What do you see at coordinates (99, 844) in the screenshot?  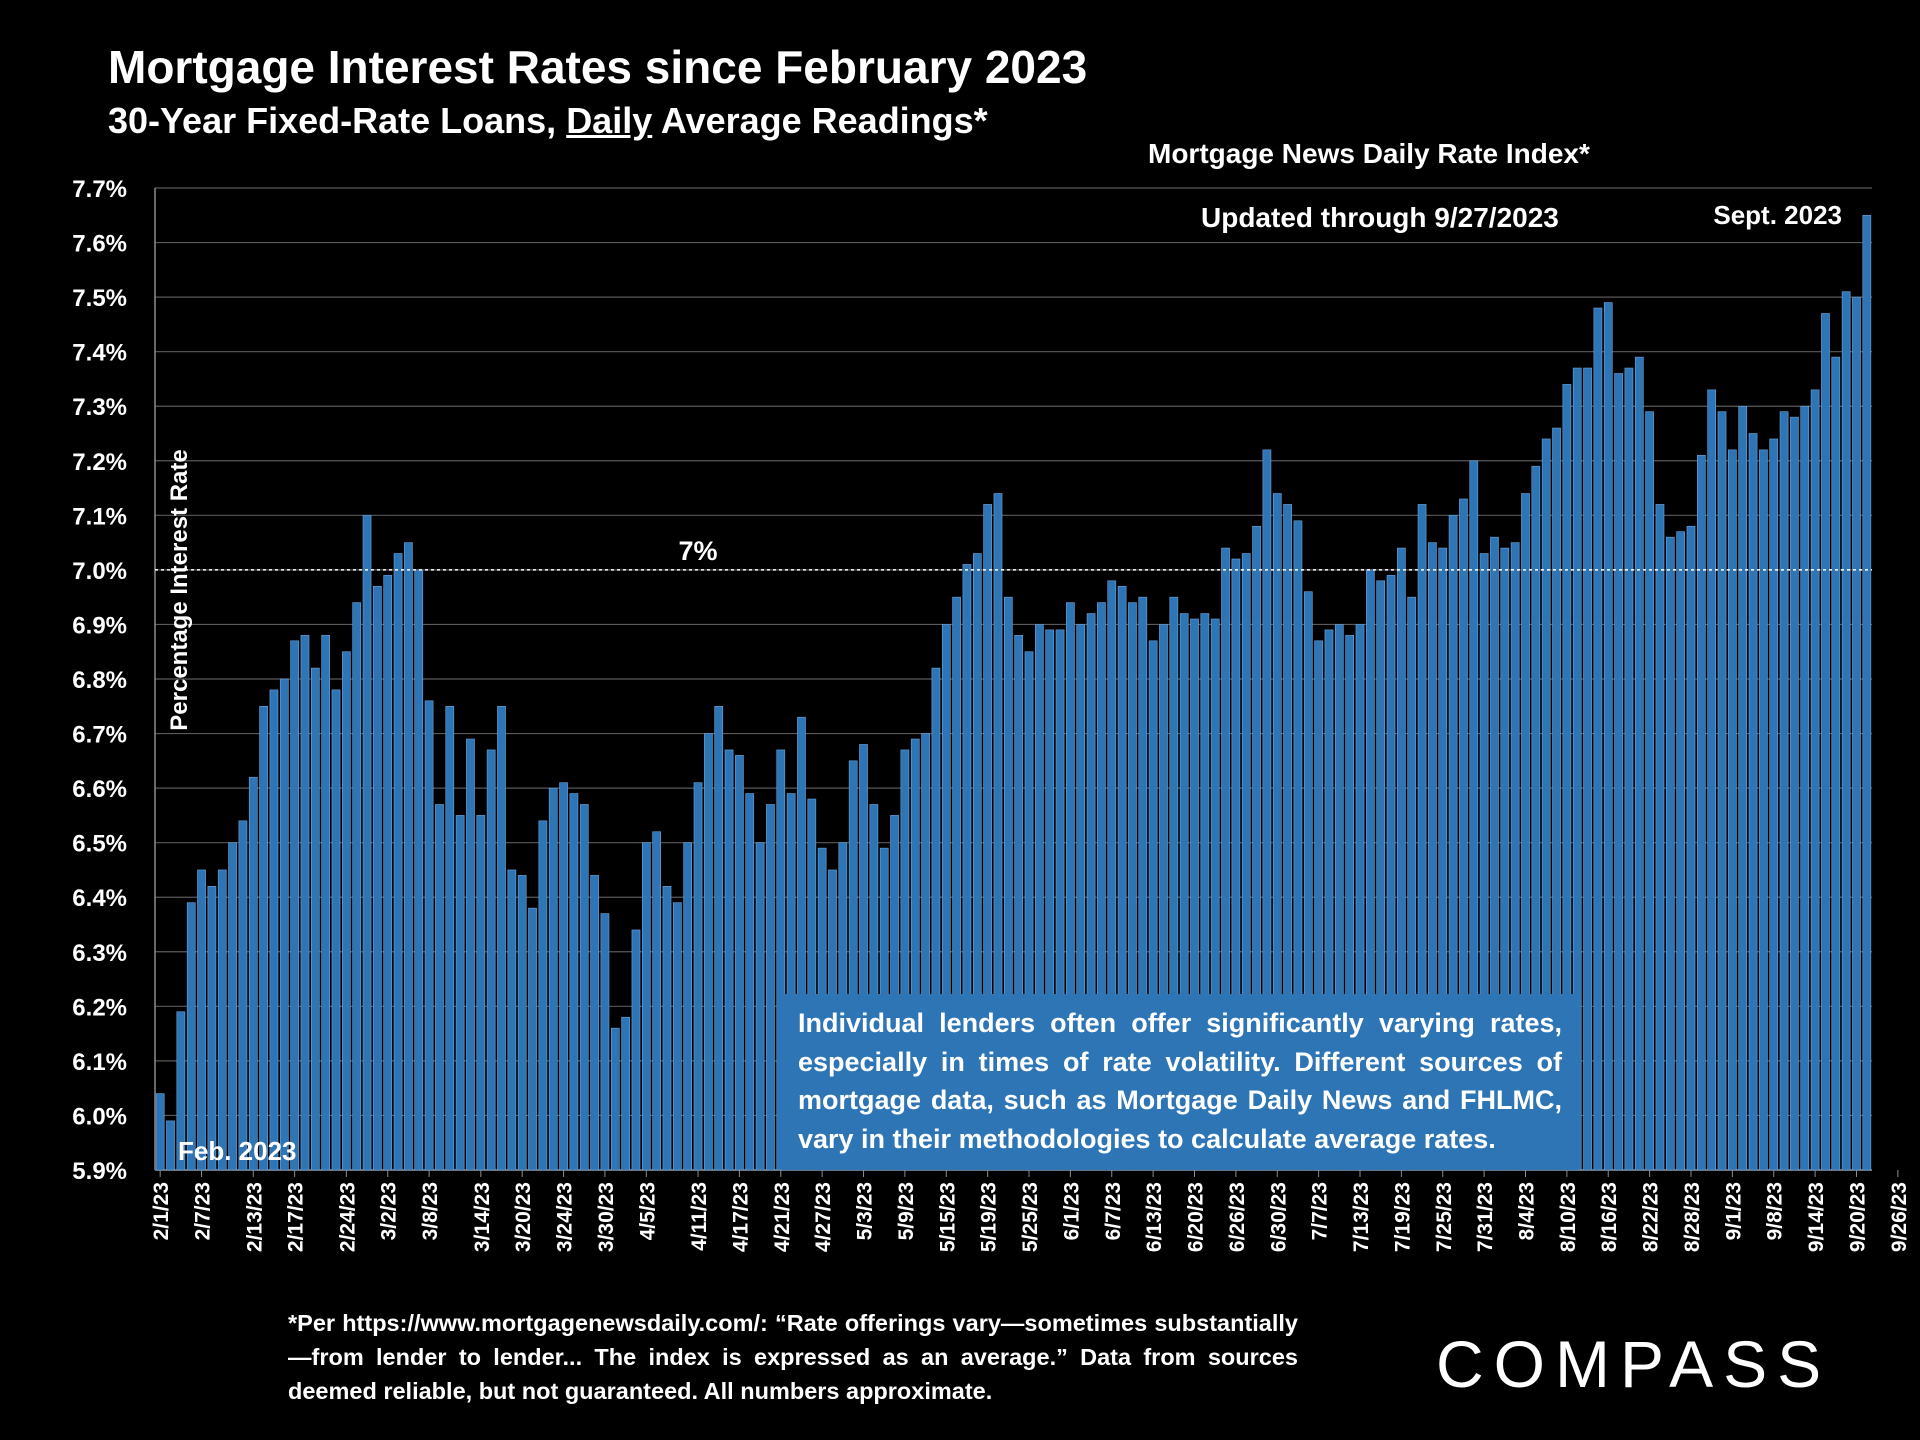 I see `y-tick-label: 6.5%` at bounding box center [99, 844].